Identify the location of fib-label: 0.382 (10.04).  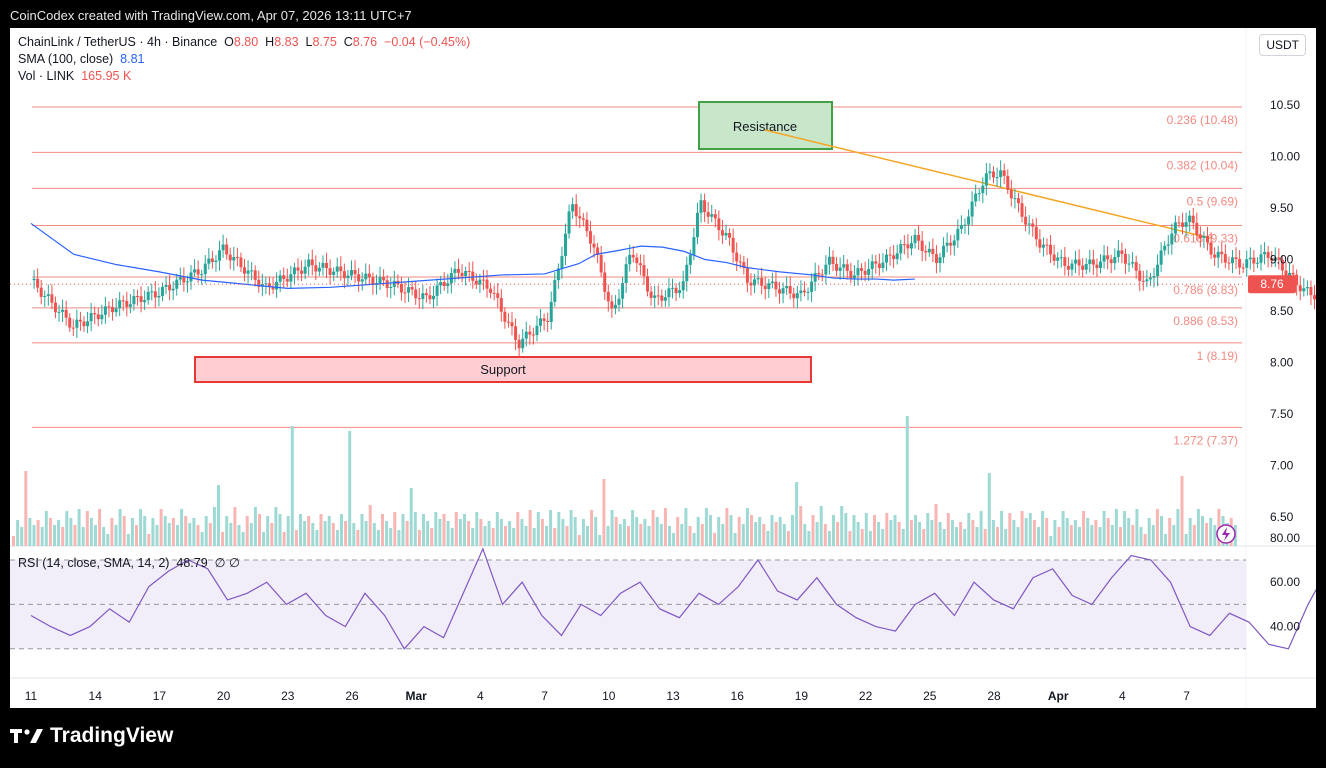
(1202, 165).